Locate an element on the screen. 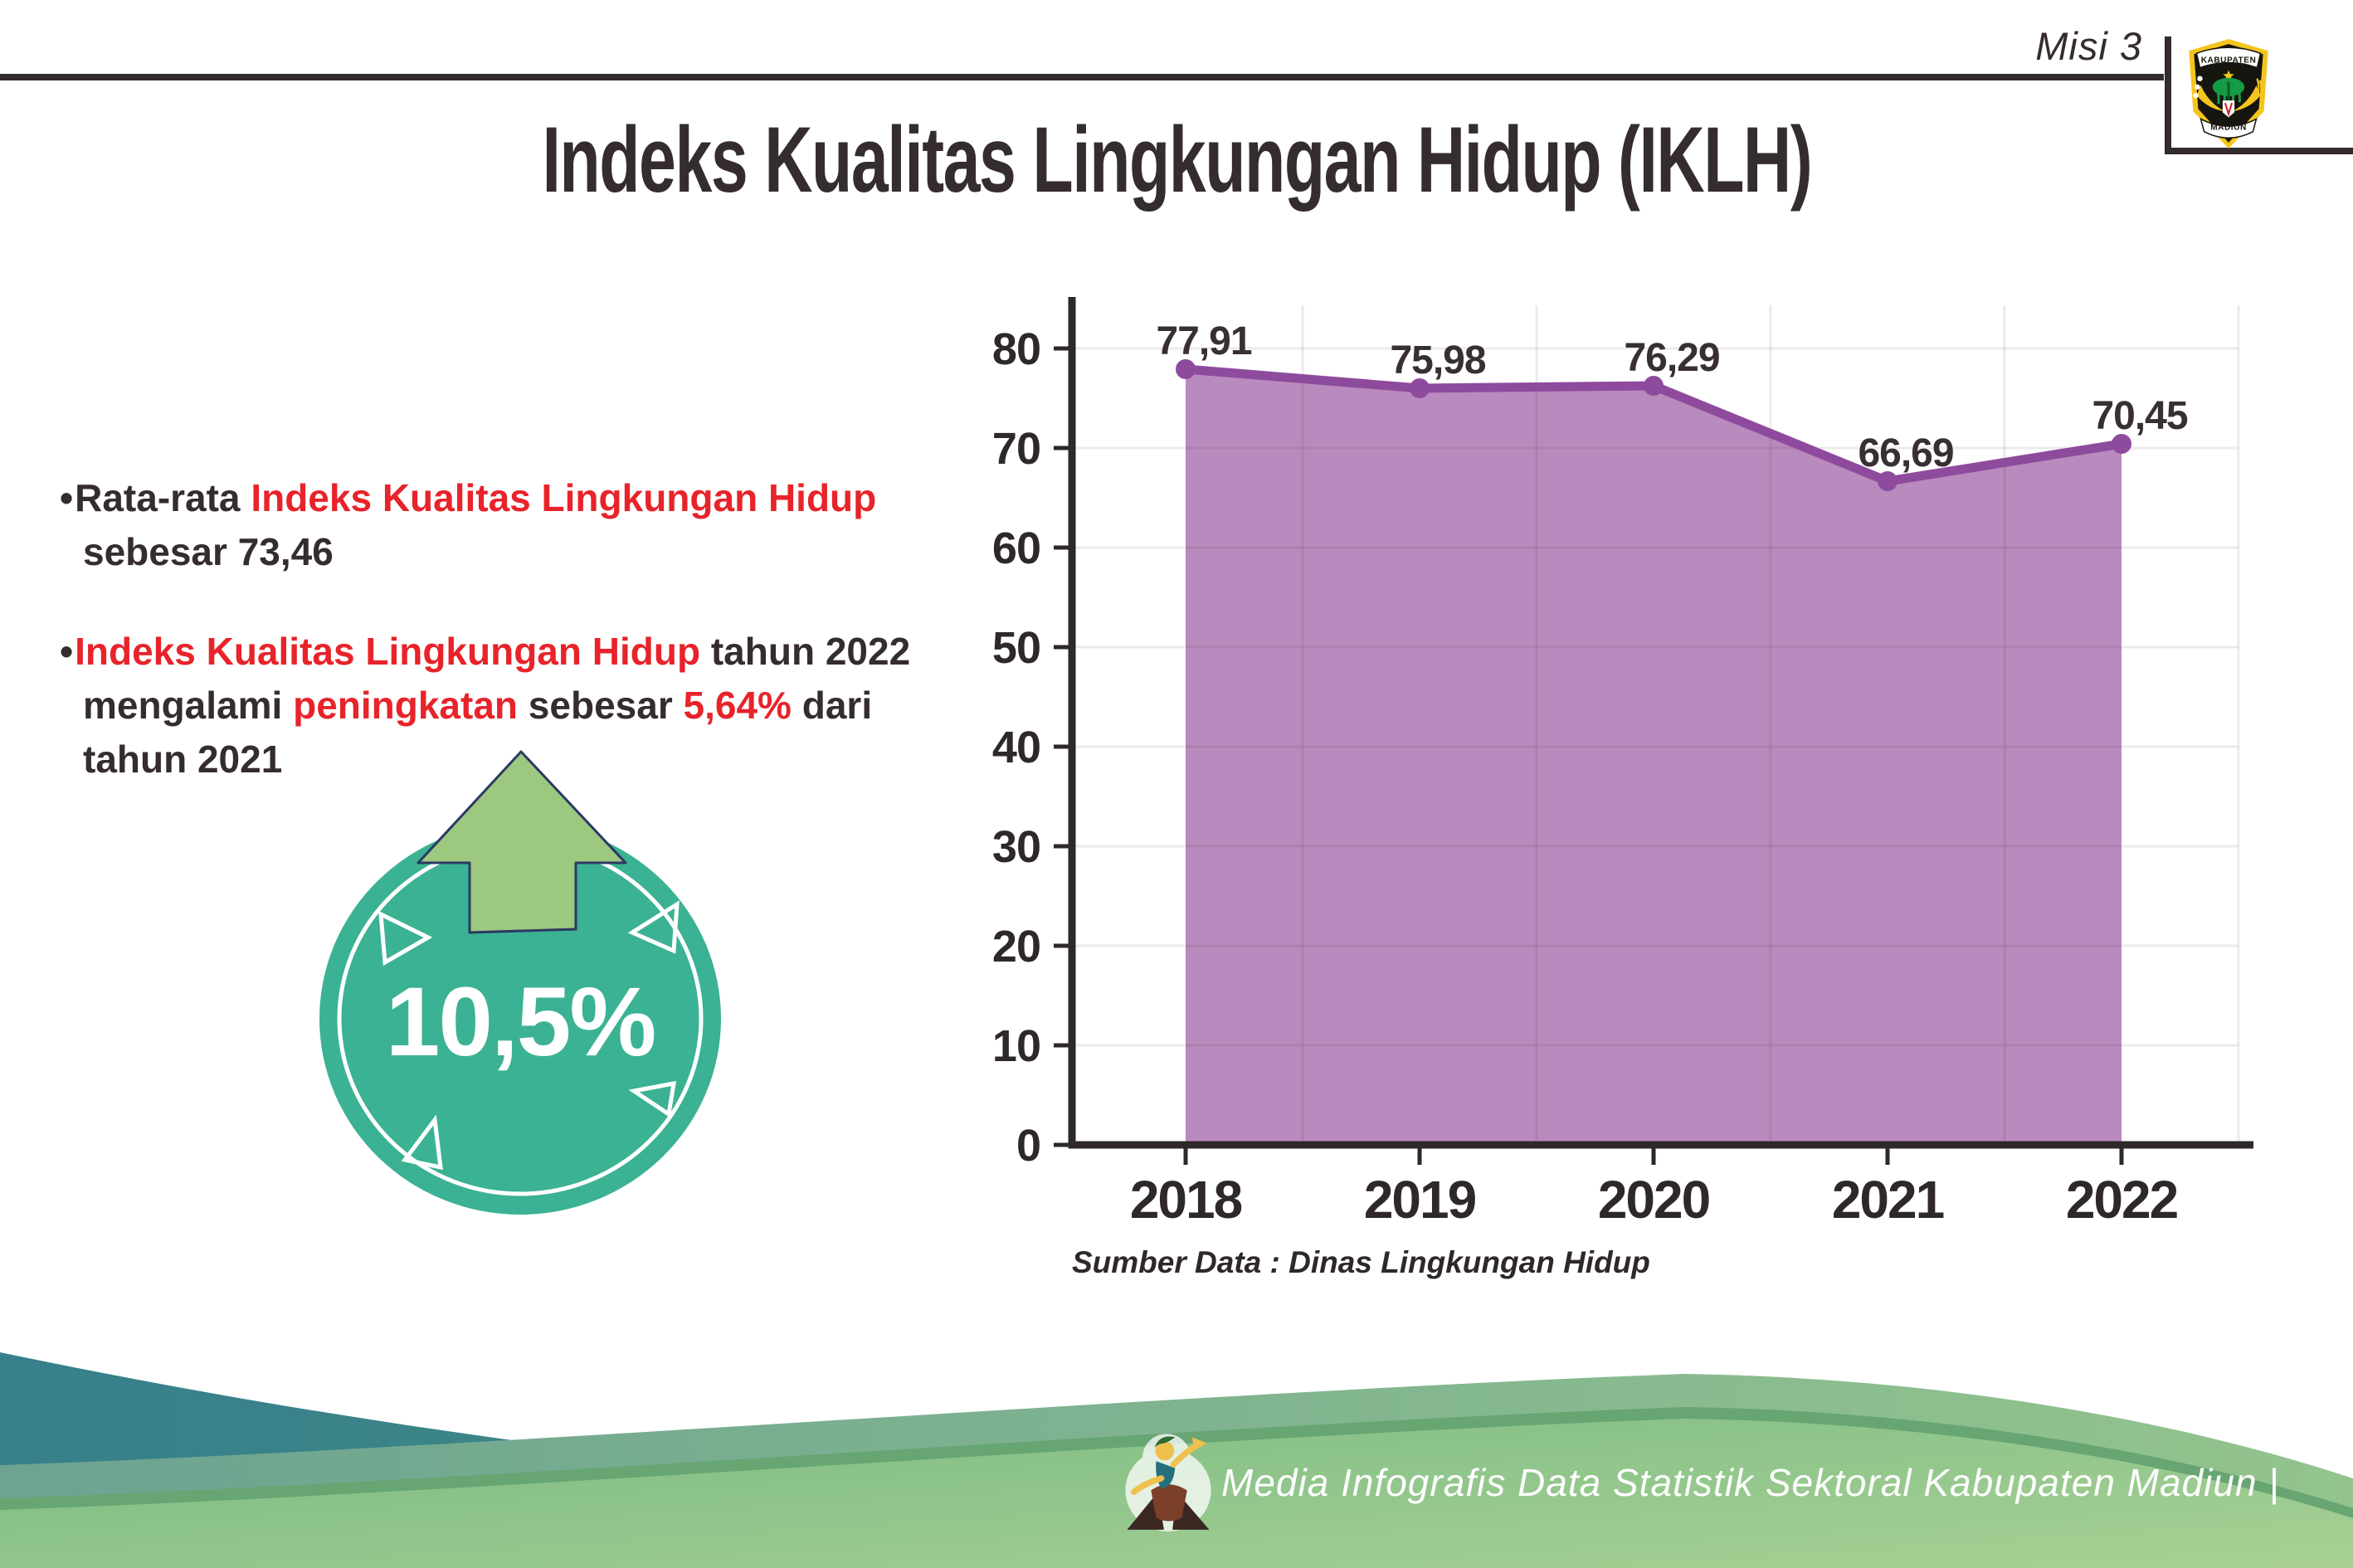 This screenshot has width=2353, height=1568. rice-icon is located at coordinates (2259, 87).